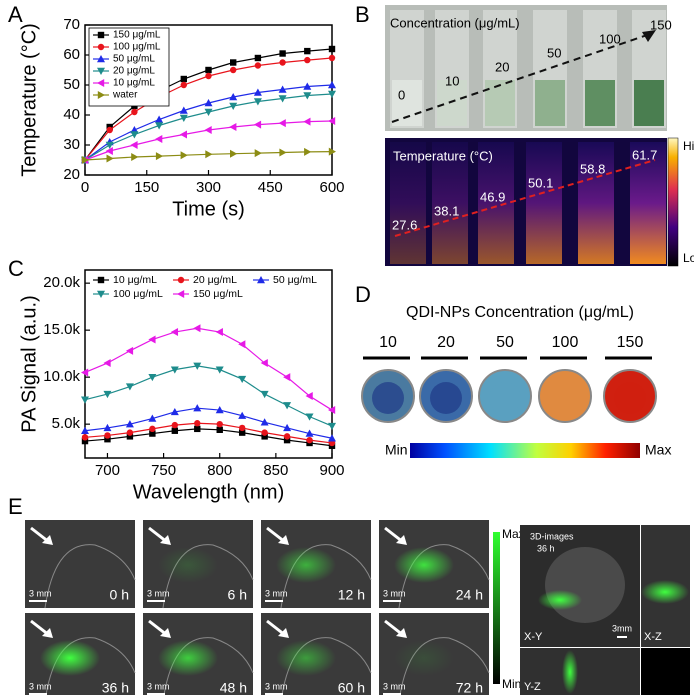  I want to click on volume, so click(585, 585).